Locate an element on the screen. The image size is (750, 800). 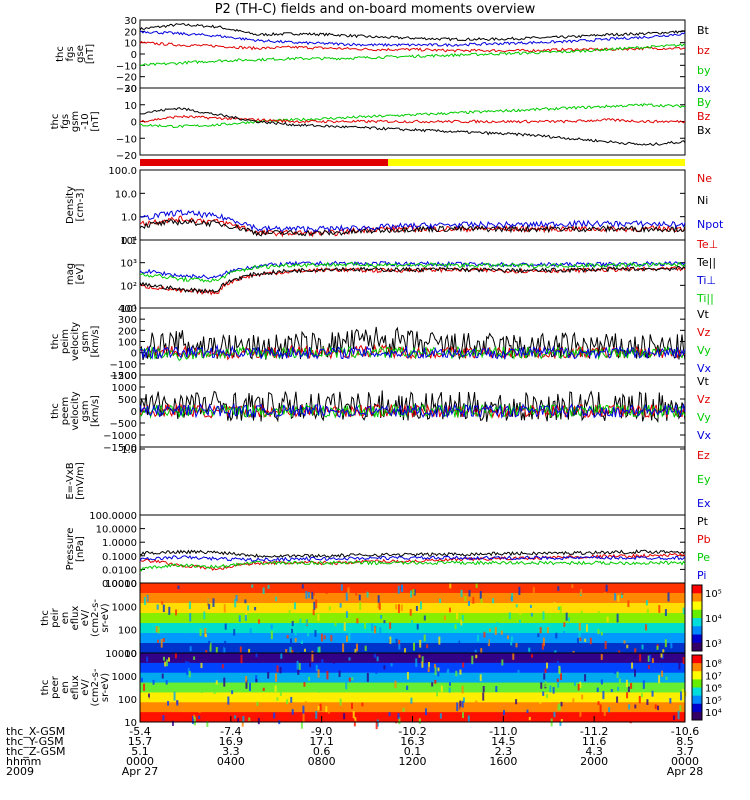
legend-entry: Bx is located at coordinates (704, 130).